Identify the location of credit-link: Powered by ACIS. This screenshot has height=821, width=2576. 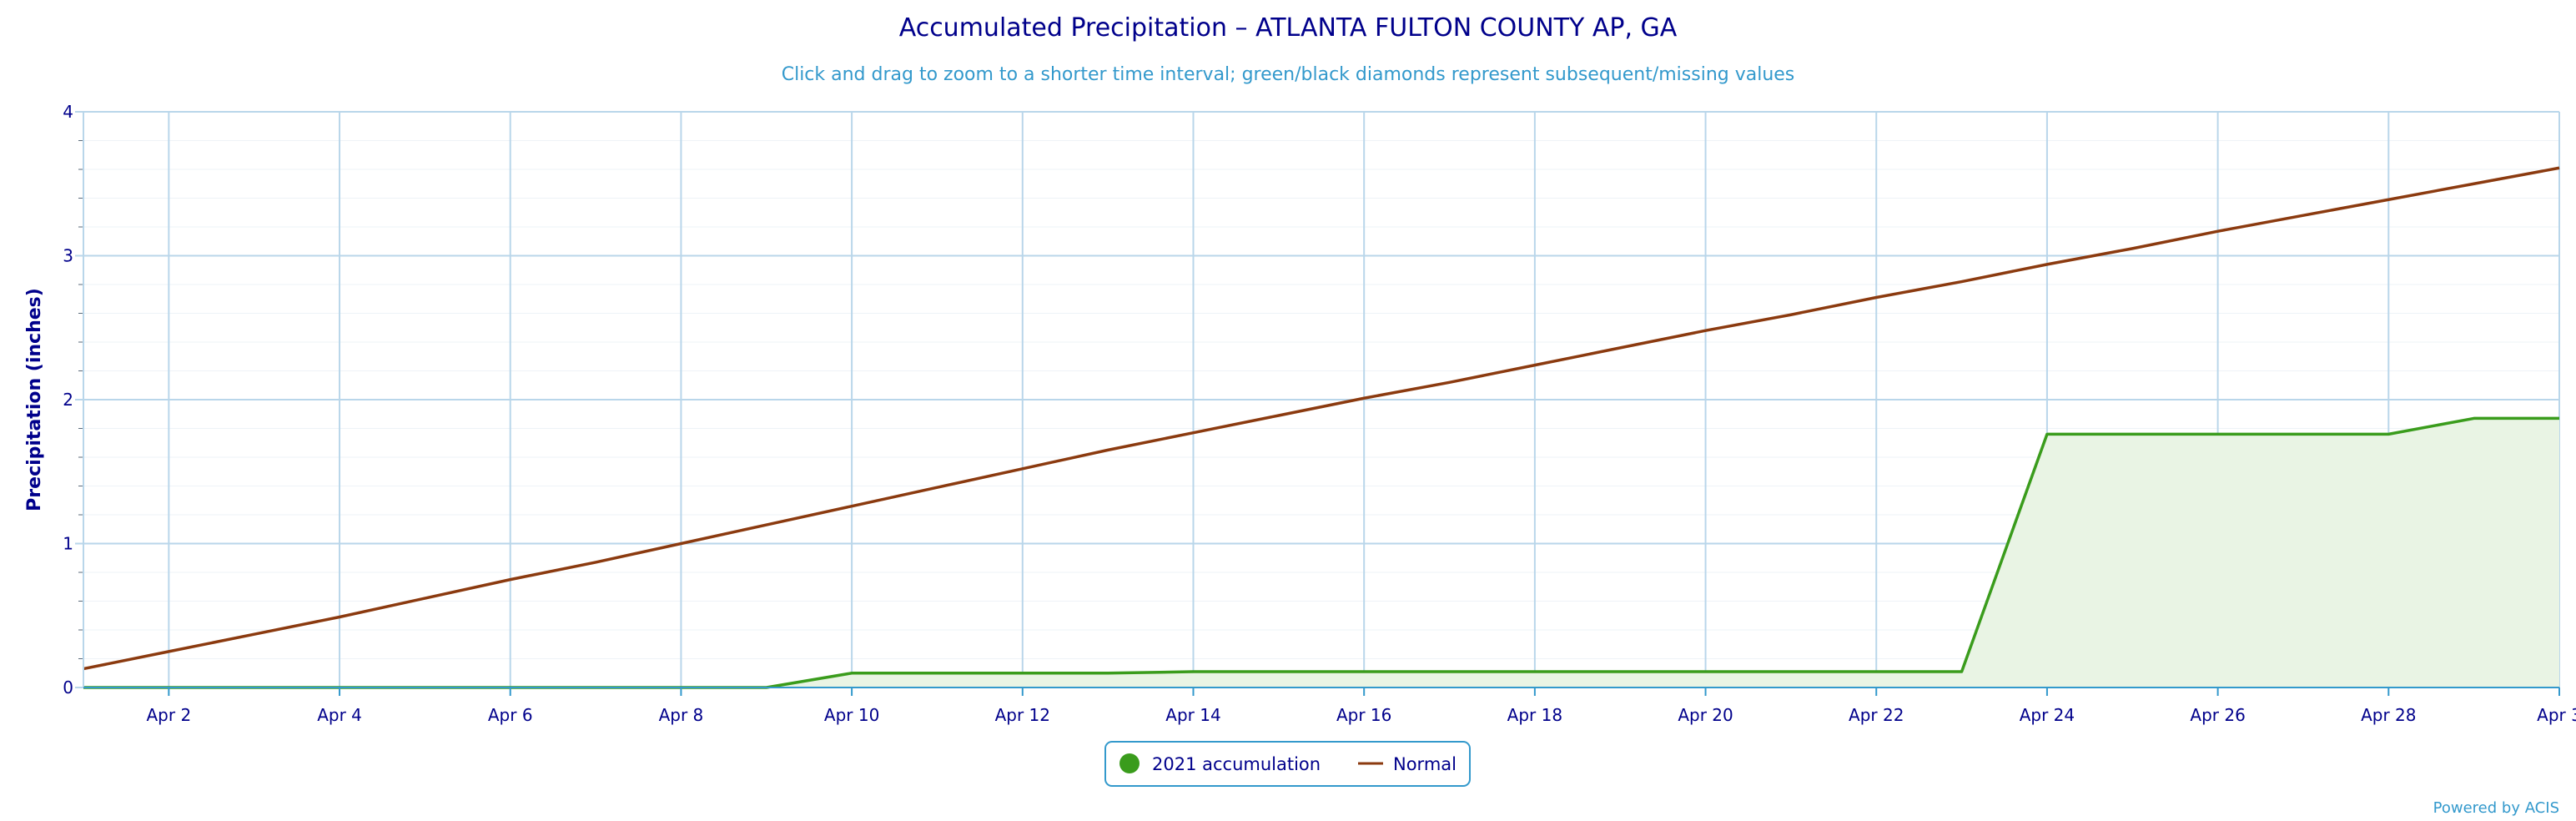
(2496, 808).